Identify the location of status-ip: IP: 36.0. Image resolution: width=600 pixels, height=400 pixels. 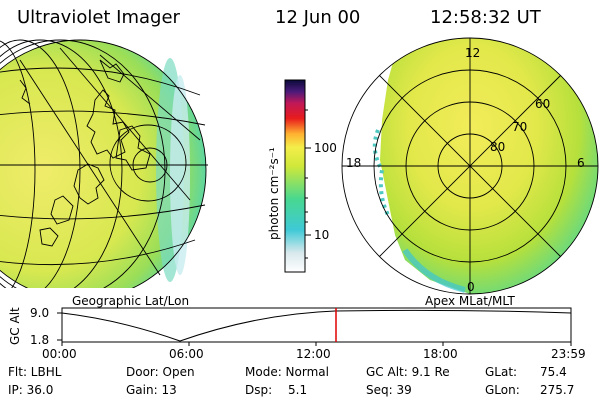
(31, 390).